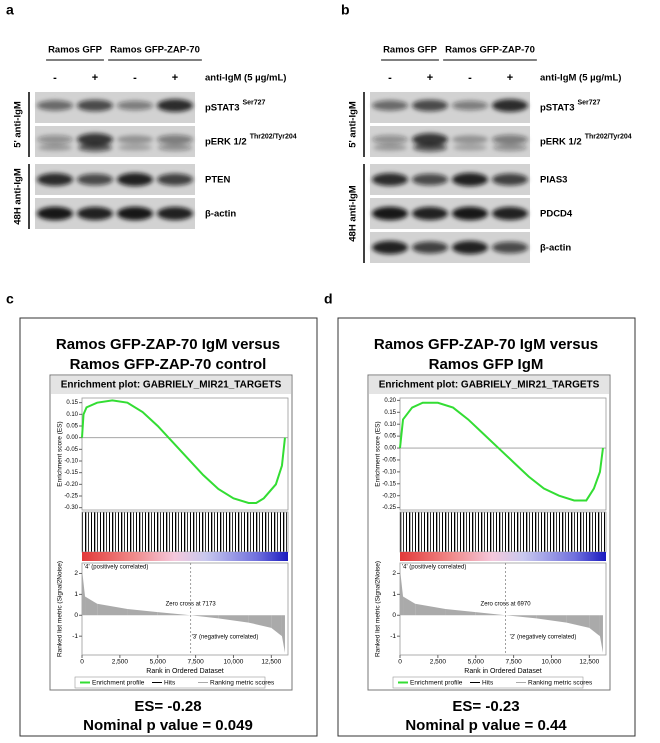 This screenshot has width=660, height=743. What do you see at coordinates (273, 136) in the screenshot?
I see `protein-site: Thr202/Tyr204` at bounding box center [273, 136].